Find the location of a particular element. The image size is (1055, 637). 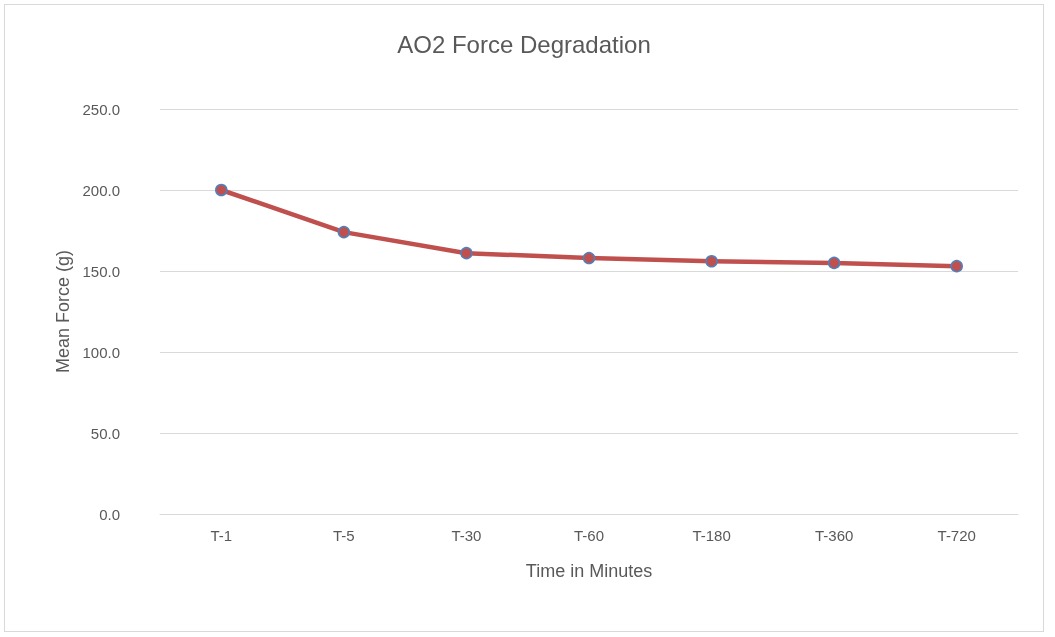

y-tick-label: 0.0 is located at coordinates (109, 514).